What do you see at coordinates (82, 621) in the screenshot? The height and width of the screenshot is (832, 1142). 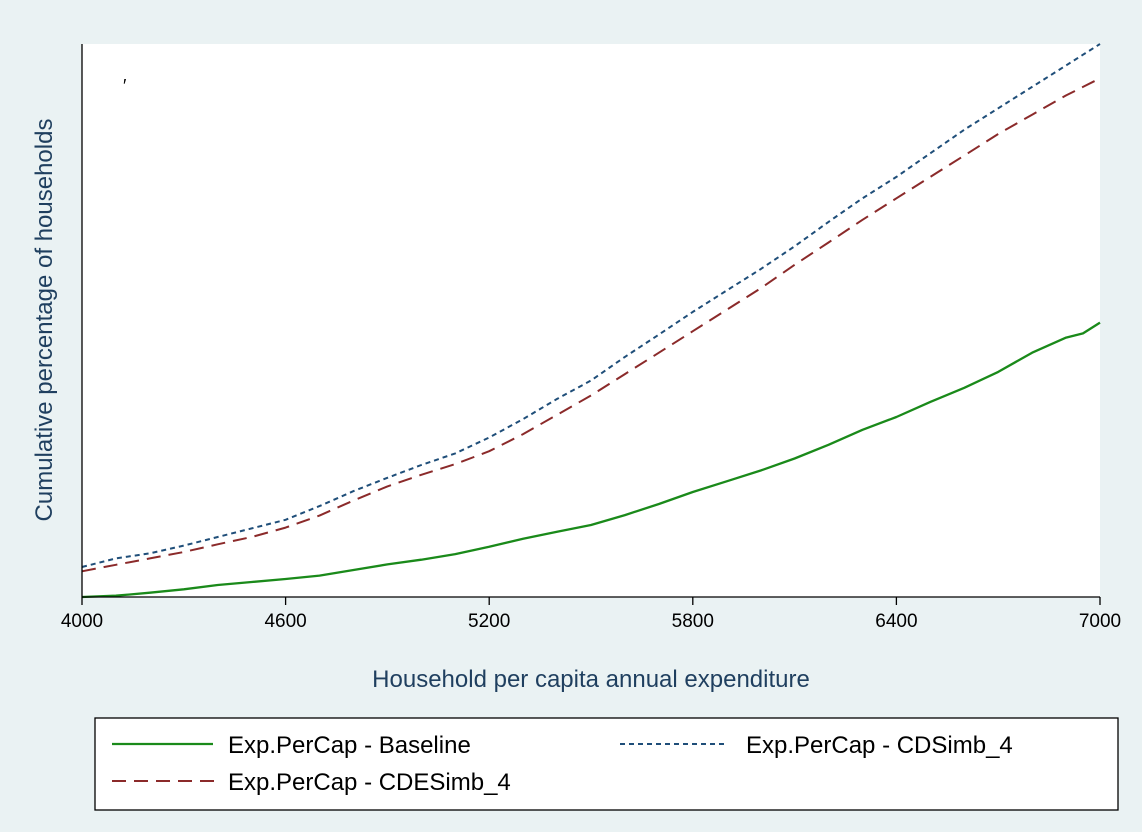 I see `x-tick-label: 4000` at bounding box center [82, 621].